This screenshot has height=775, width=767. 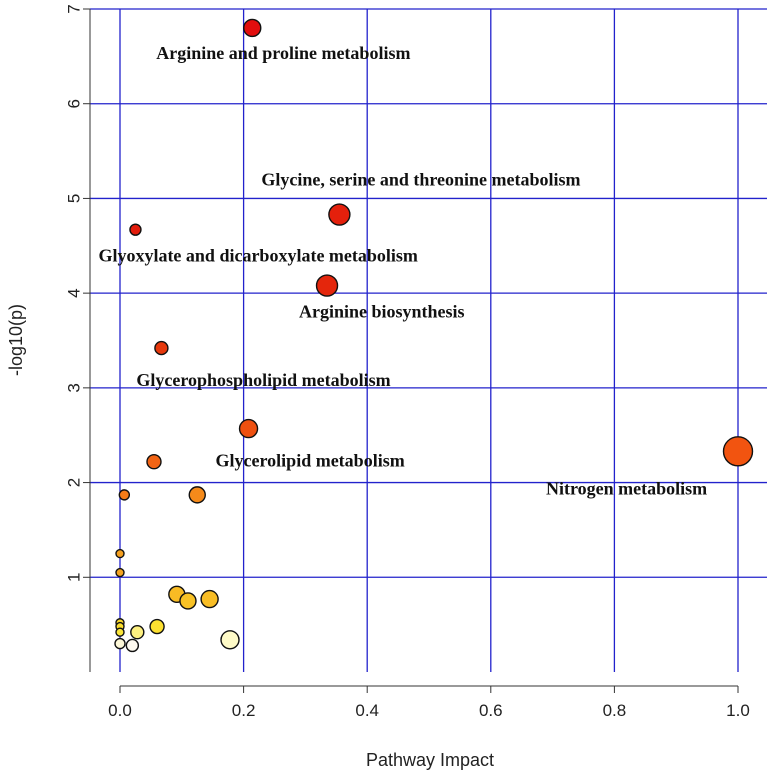 I want to click on x-tick-label: 0.2, so click(x=244, y=710).